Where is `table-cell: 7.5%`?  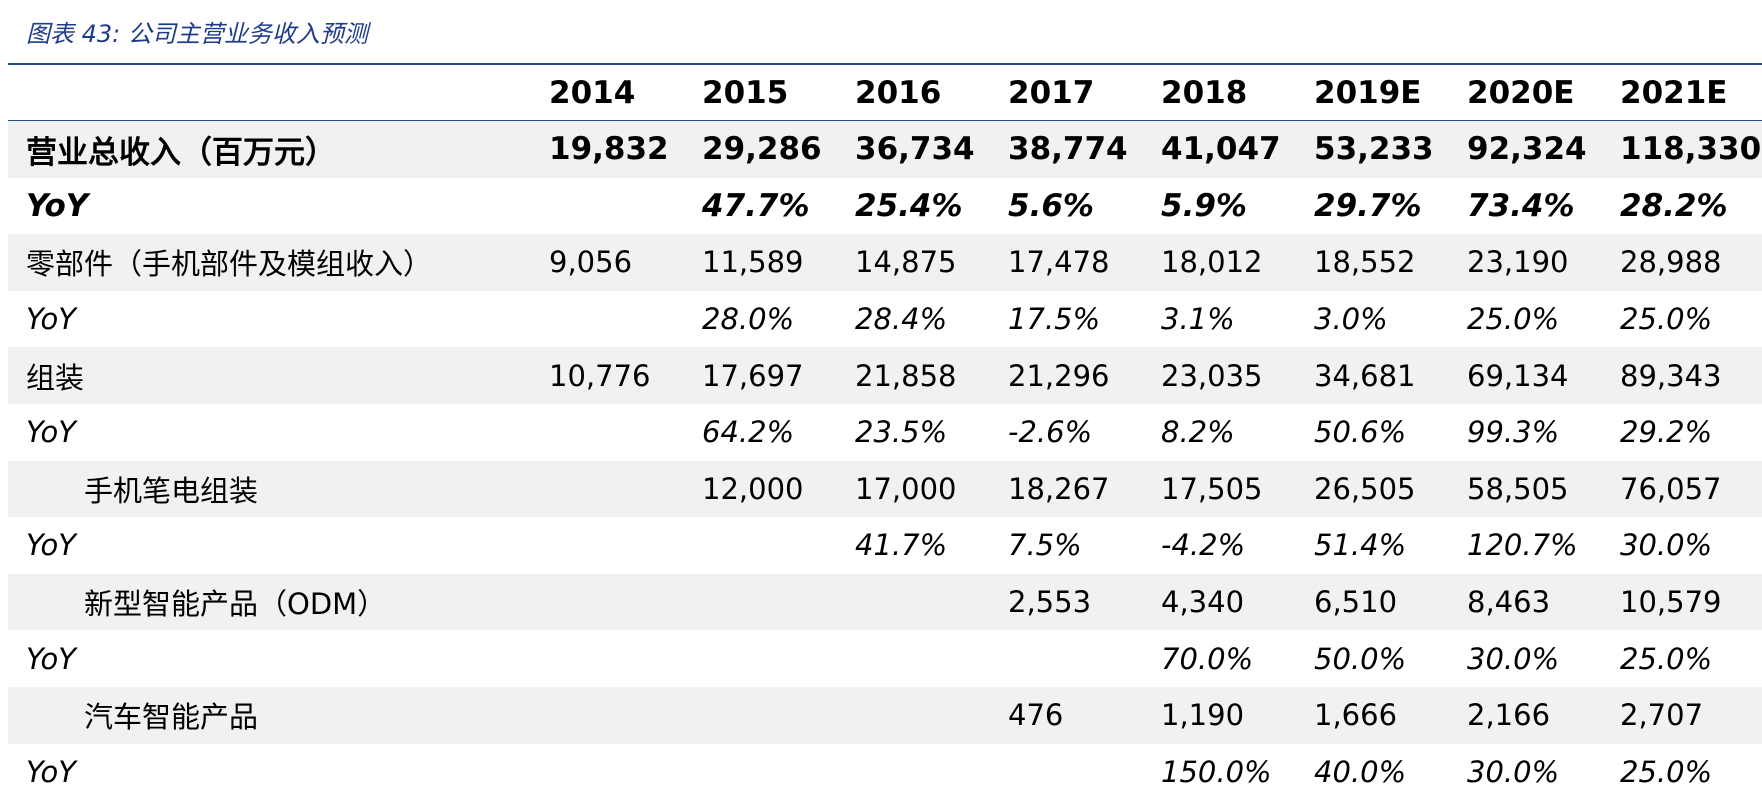
table-cell: 7.5% is located at coordinates (1045, 545).